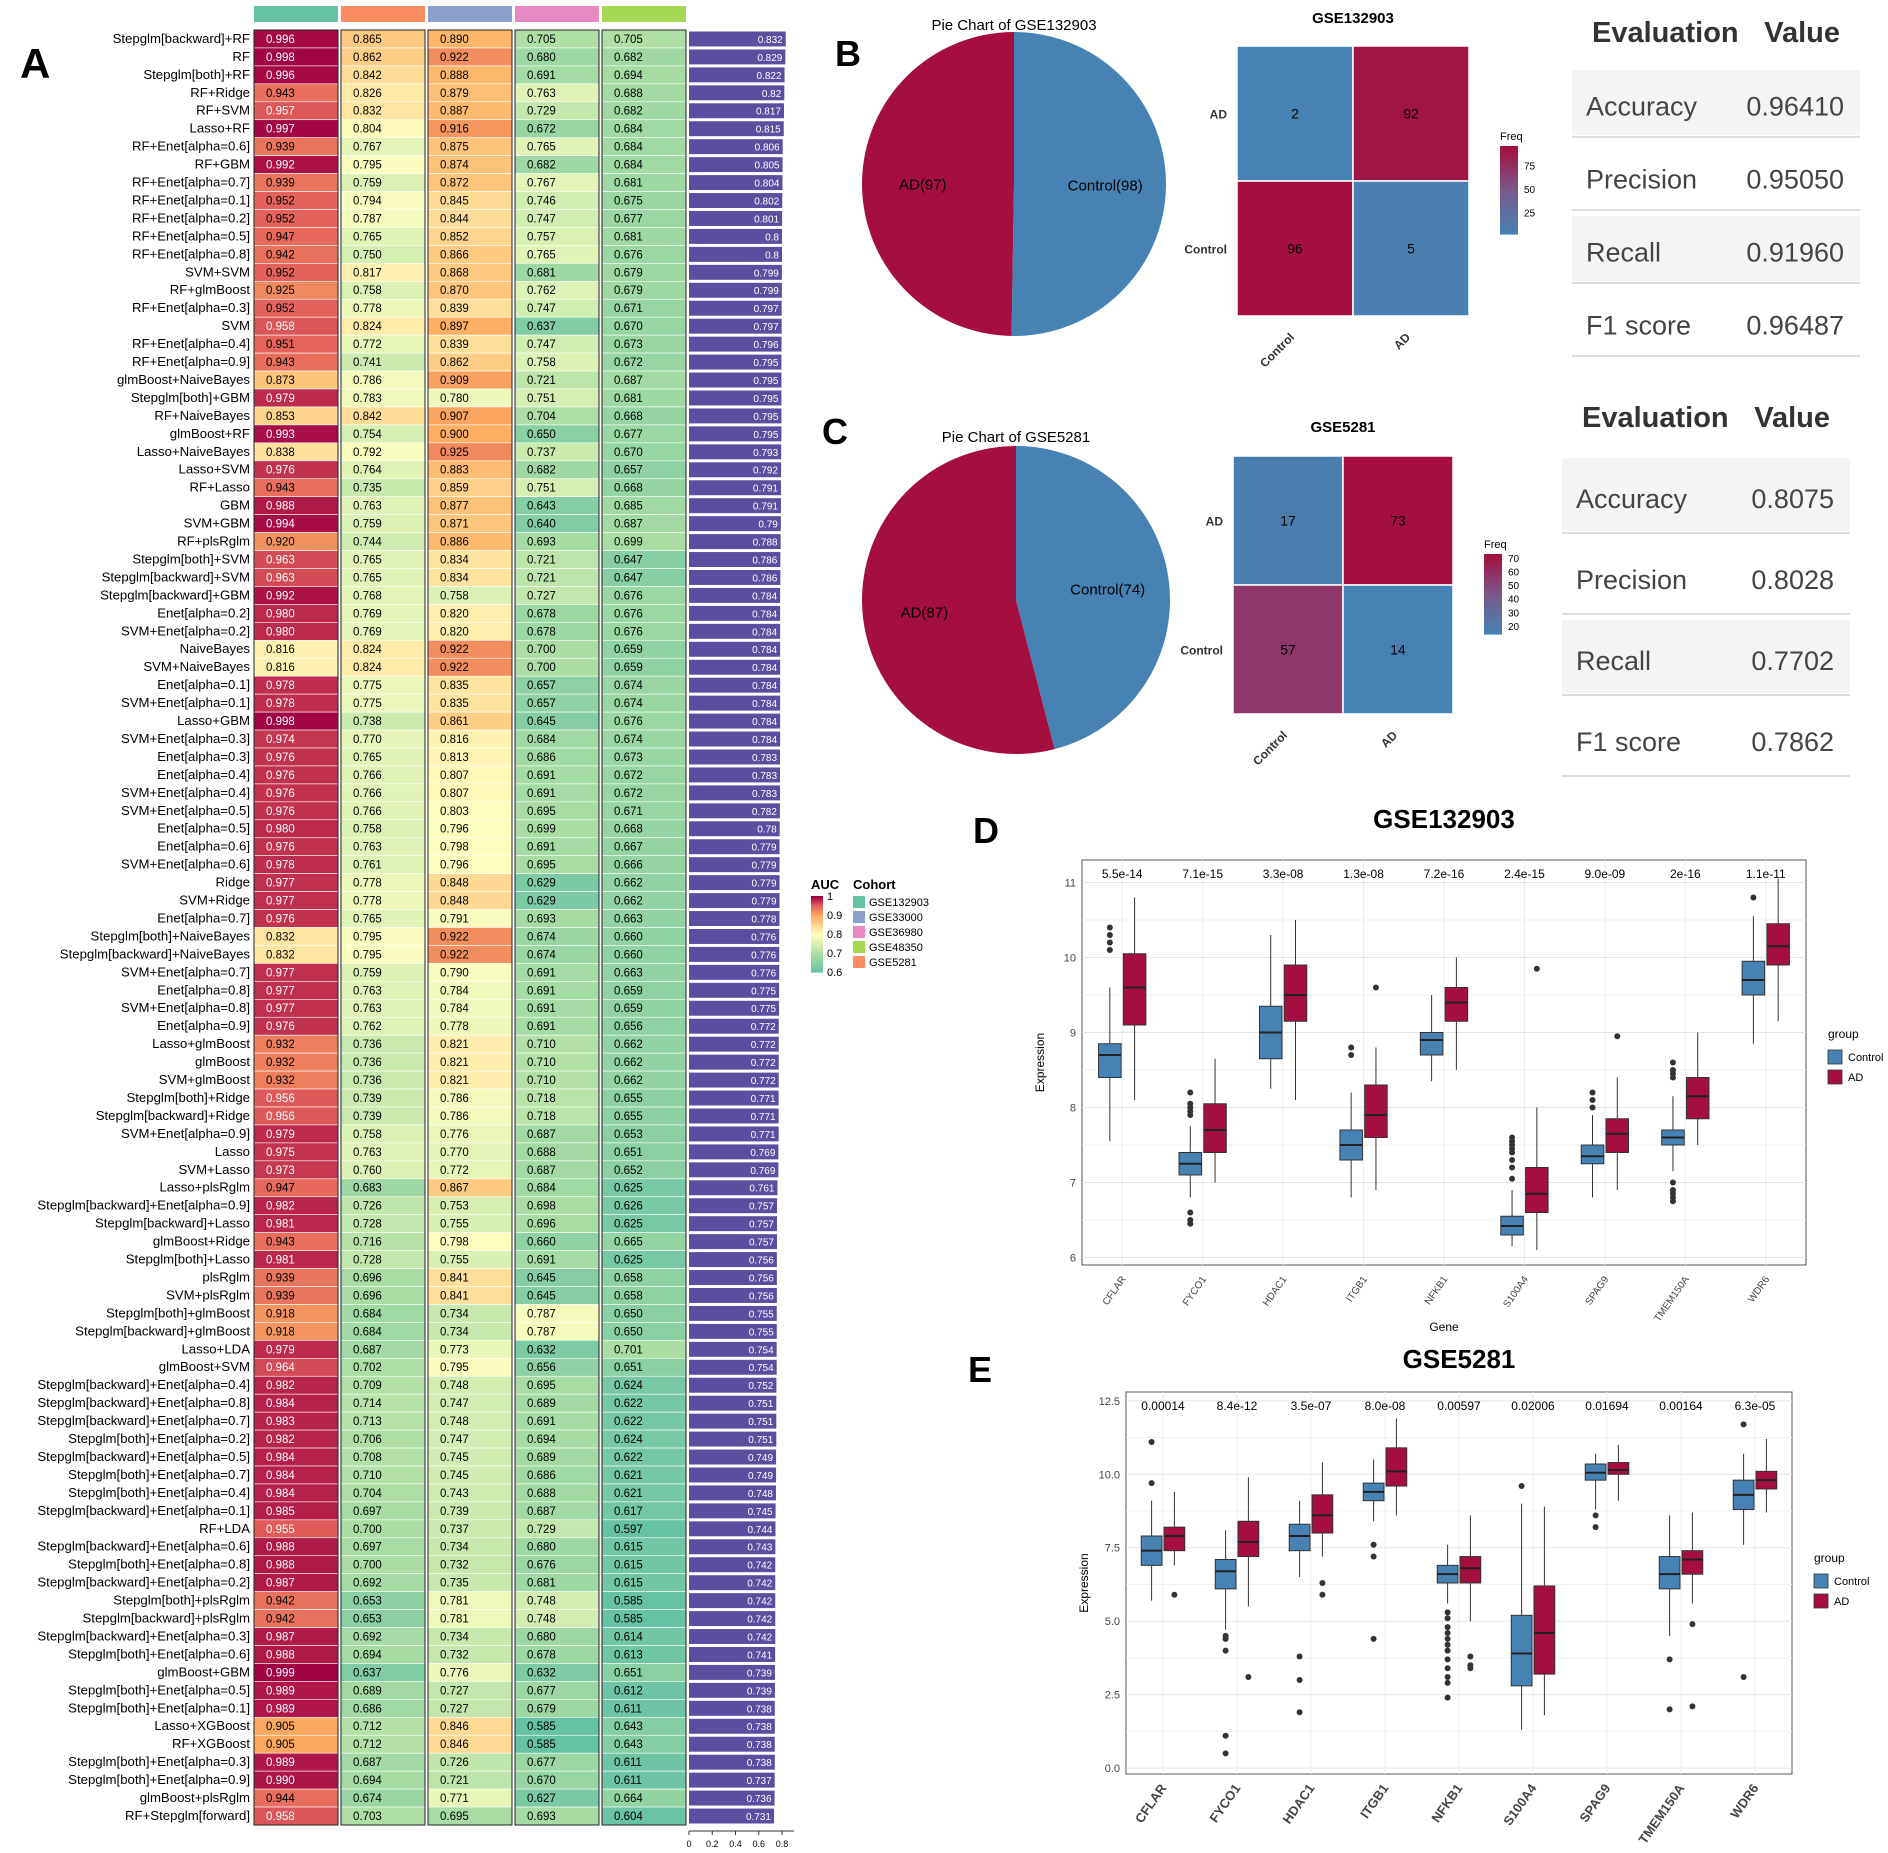 The width and height of the screenshot is (1888, 1853). Describe the element at coordinates (1642, 106) in the screenshot. I see `eval-metric-name: Accuracy` at that location.